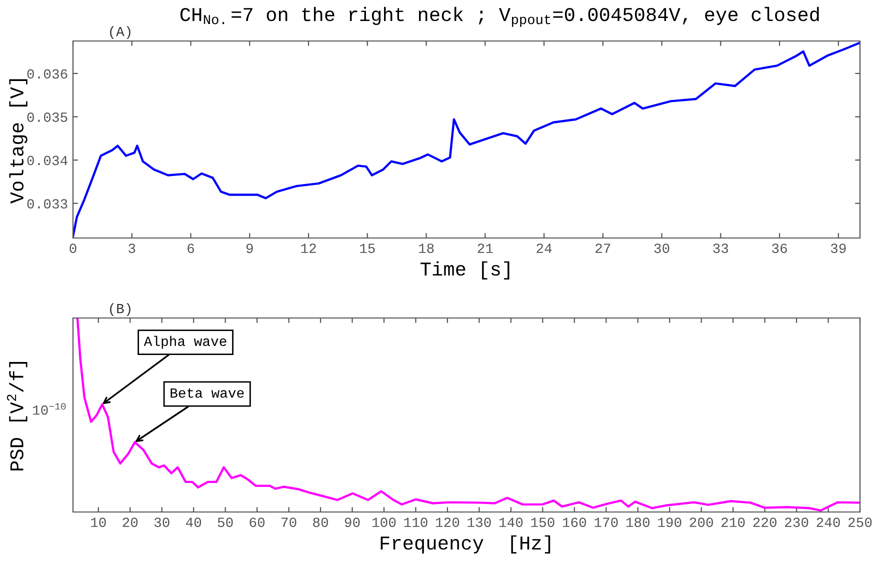 This screenshot has width=876, height=576. What do you see at coordinates (17, 416) in the screenshot?
I see `y-axis-title: PSD [V$^{2}$/f]` at bounding box center [17, 416].